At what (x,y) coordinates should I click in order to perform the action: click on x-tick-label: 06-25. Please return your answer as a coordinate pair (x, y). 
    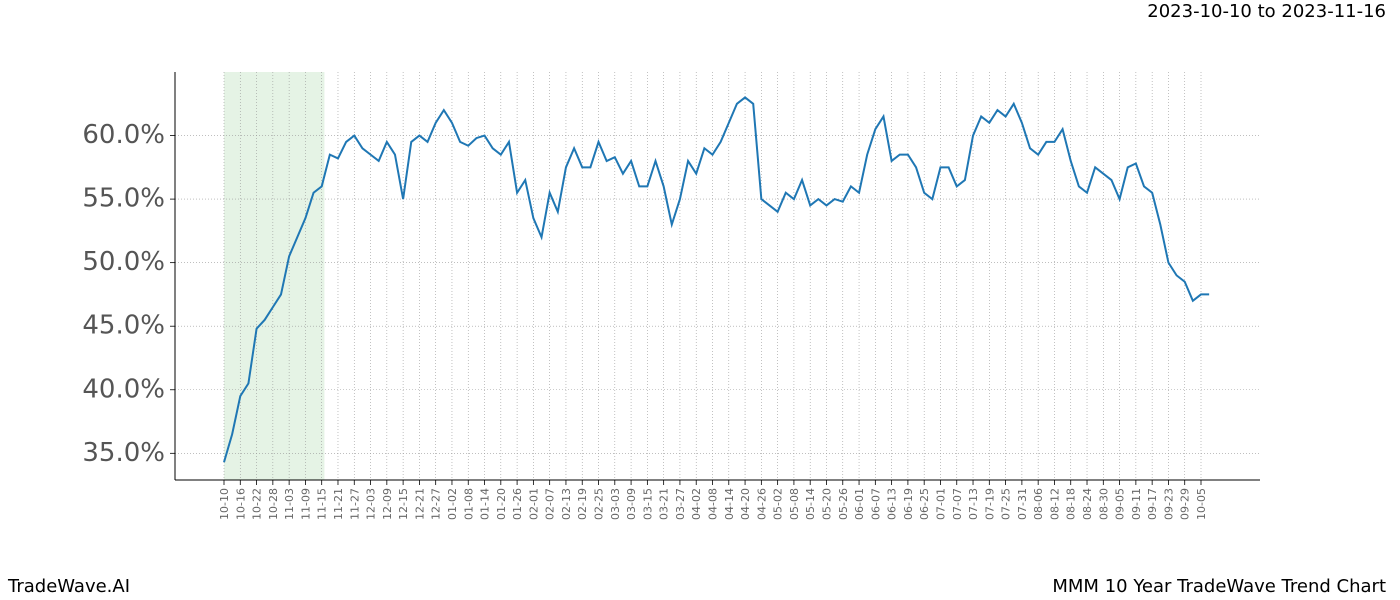
    Looking at the image, I should click on (924, 504).